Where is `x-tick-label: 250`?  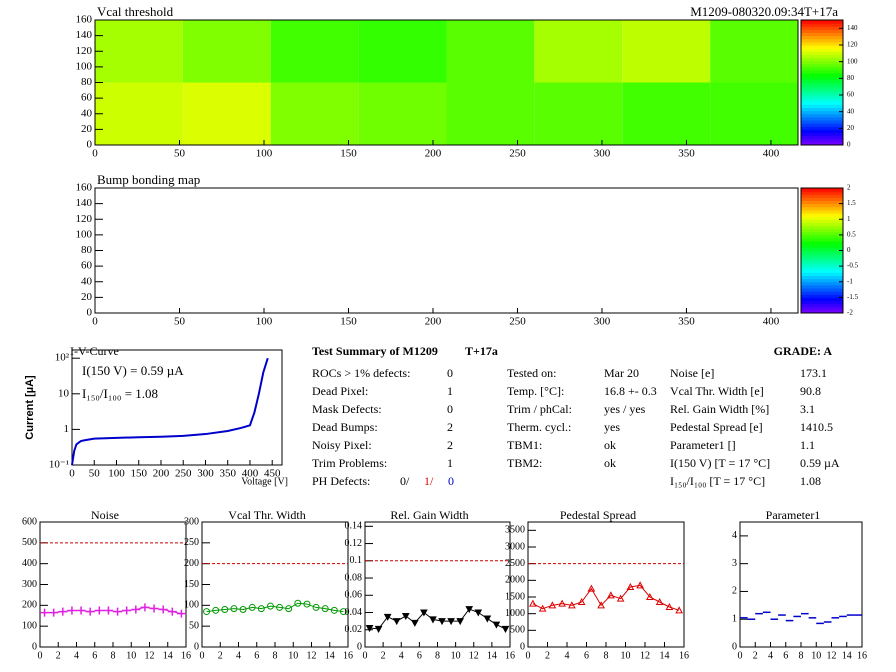
x-tick-label: 250 is located at coordinates (183, 474).